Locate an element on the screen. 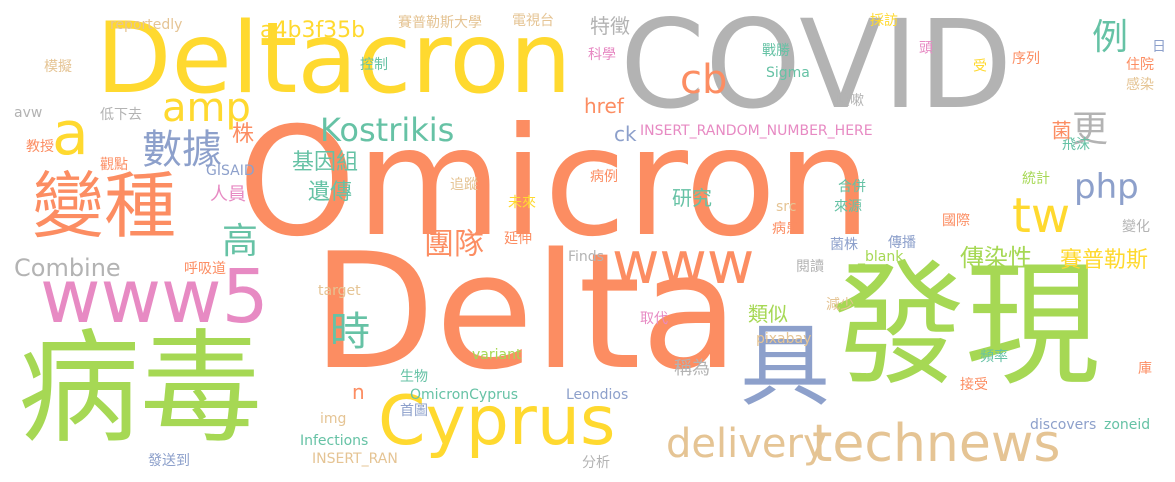 Image resolution: width=1175 pixels, height=482 pixels. word: 減少 is located at coordinates (840, 305).